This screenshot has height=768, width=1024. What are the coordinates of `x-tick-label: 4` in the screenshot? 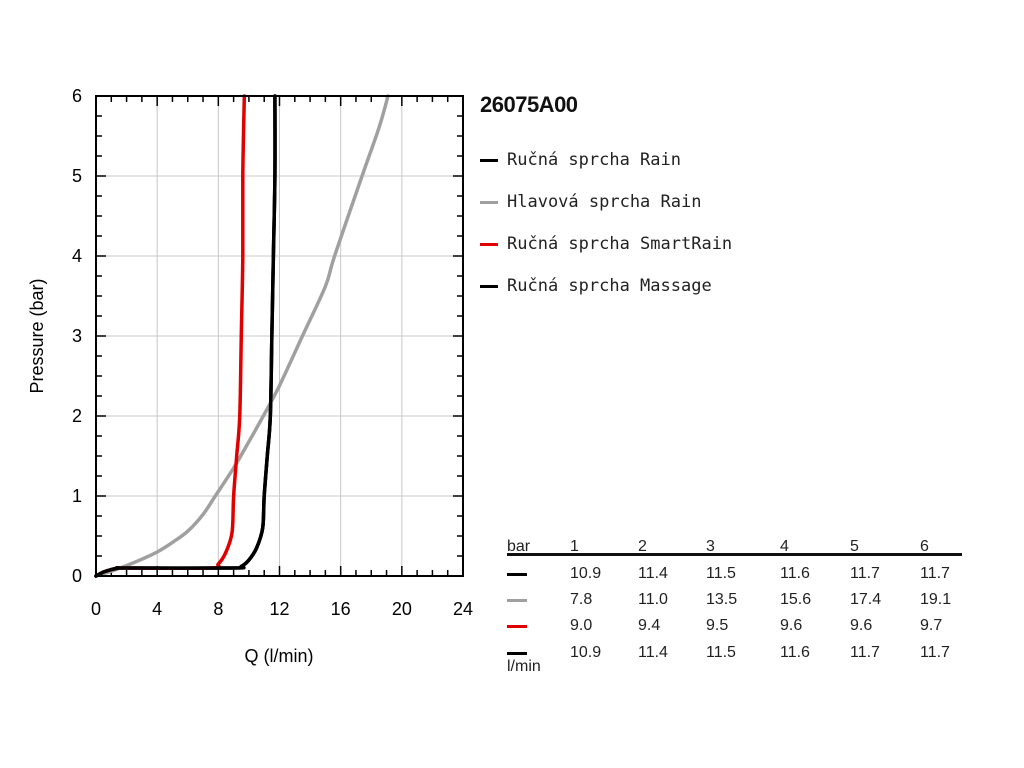 It's located at (157, 609).